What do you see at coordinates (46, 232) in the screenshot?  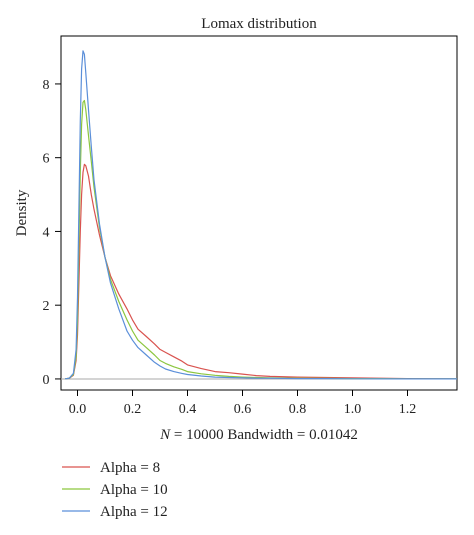 I see `y-tick-label: 4` at bounding box center [46, 232].